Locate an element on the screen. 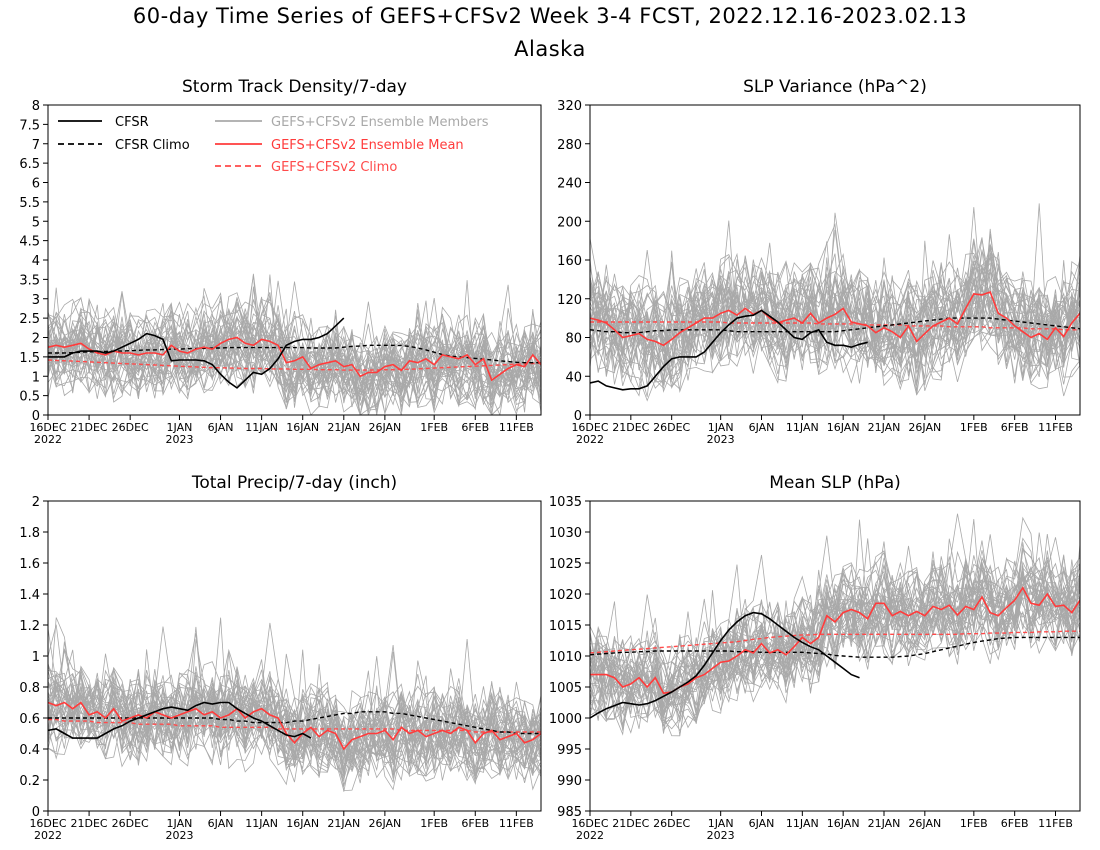 Image resolution: width=1100 pixels, height=850 pixels. chart-title: Total Precip/7-day (inch) is located at coordinates (294, 483).